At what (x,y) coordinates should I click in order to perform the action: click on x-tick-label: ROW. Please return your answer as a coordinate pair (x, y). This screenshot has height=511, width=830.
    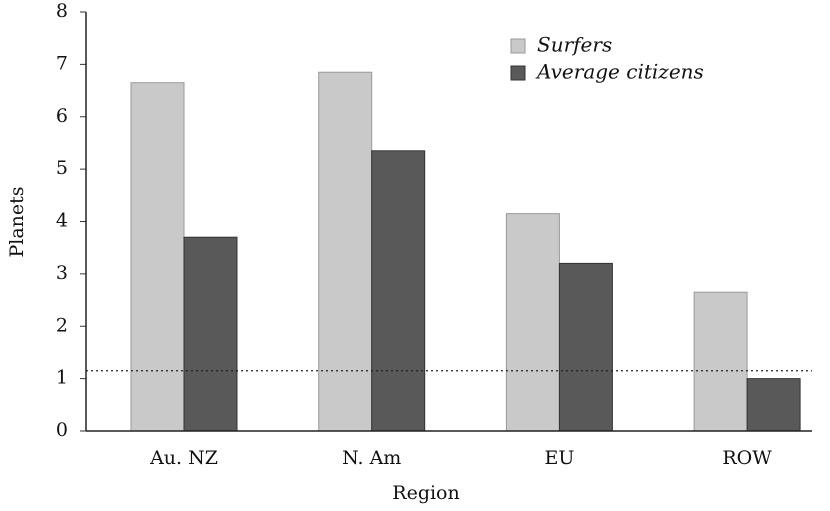
    Looking at the image, I should click on (747, 458).